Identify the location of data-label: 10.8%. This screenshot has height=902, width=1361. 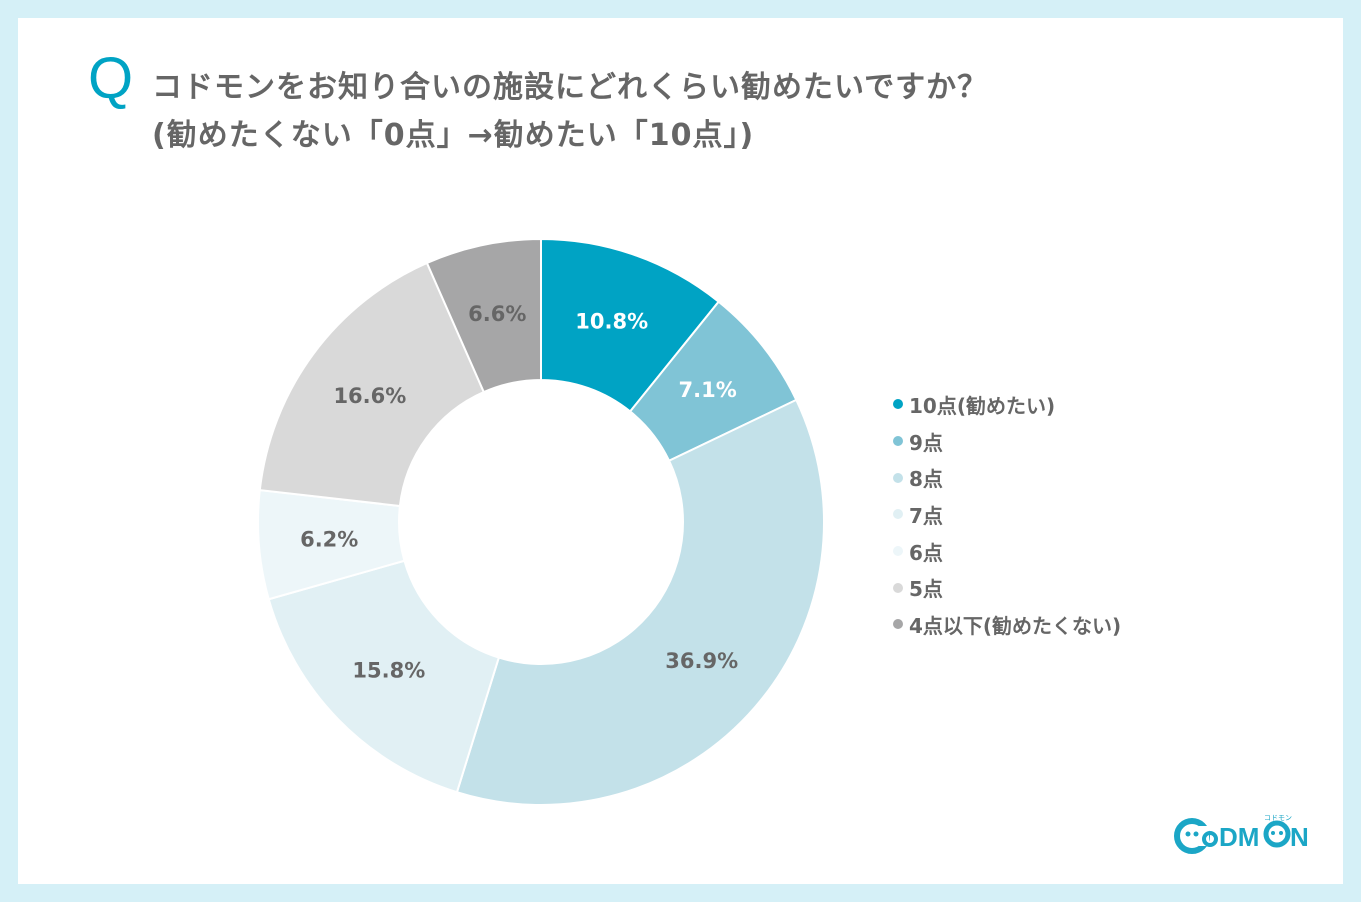
(611, 322).